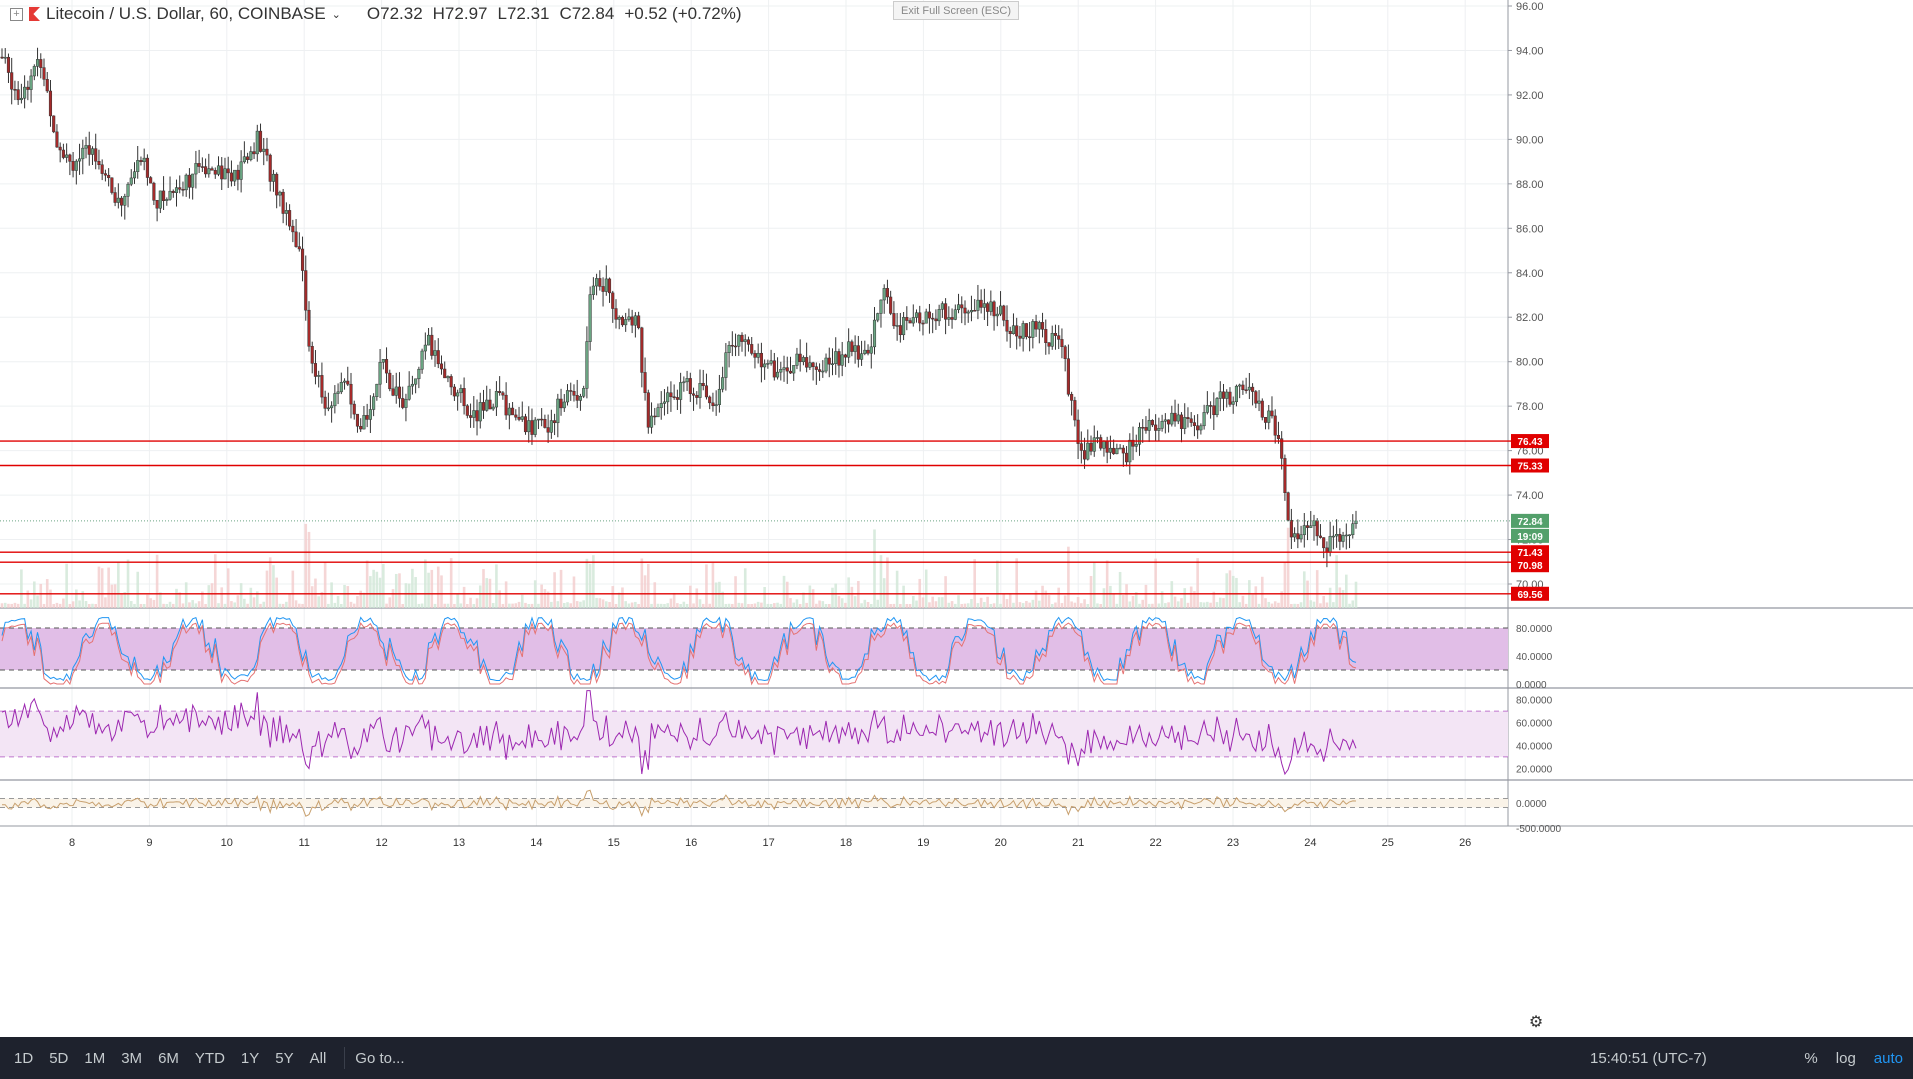 This screenshot has width=1913, height=1079. I want to click on timeframe-1m: 1M, so click(95, 1058).